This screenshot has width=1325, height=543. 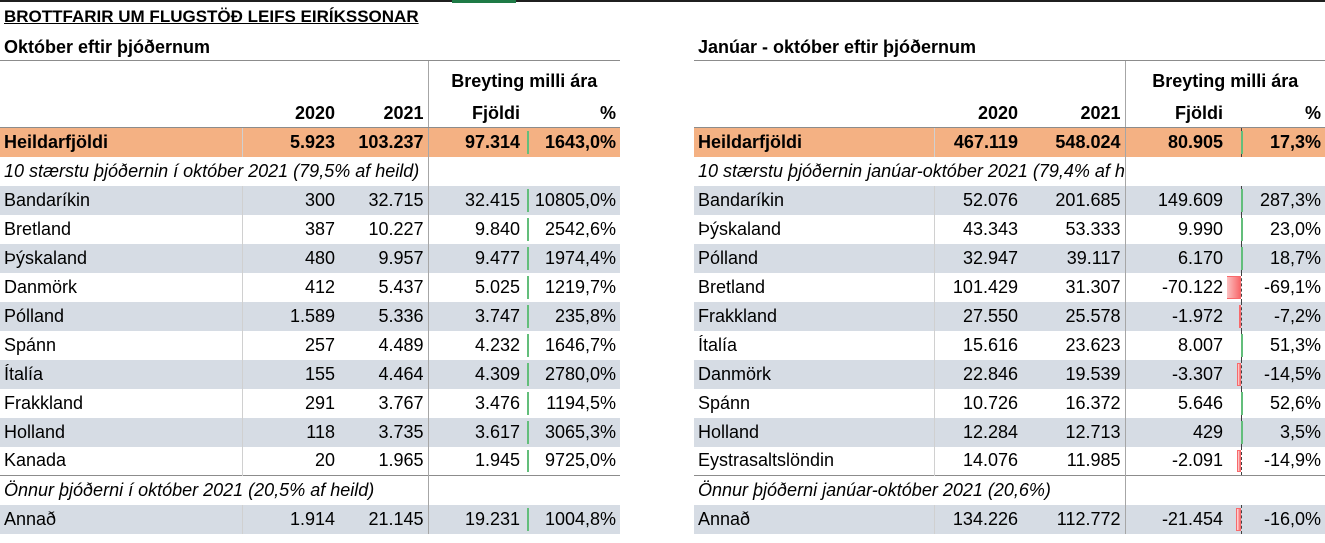 I want to click on pct-cell: 1974,4%, so click(x=572, y=258).